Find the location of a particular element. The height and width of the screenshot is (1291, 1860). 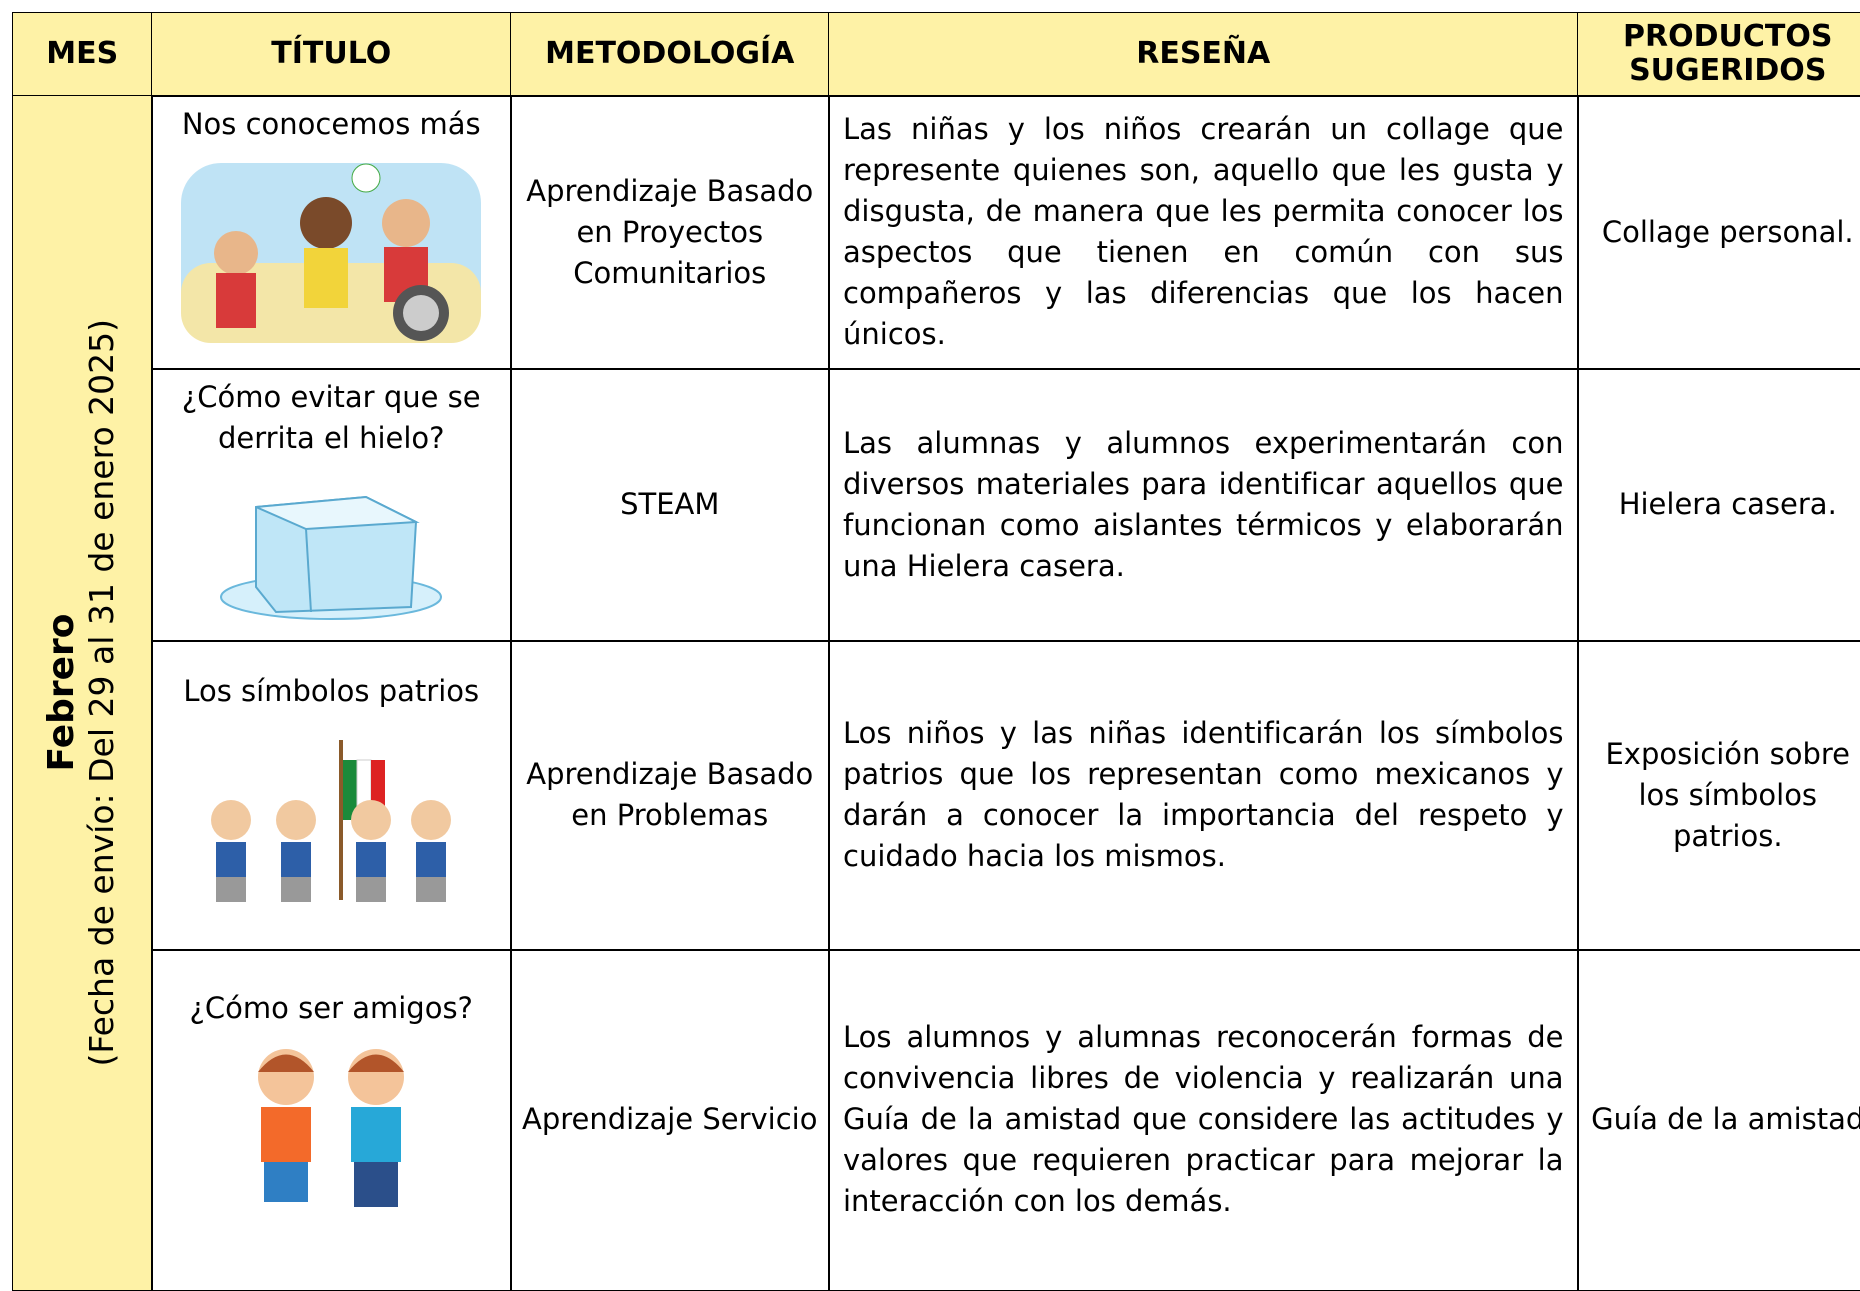

title-text: ¿Cómo ser amigos? is located at coordinates (331, 1008).